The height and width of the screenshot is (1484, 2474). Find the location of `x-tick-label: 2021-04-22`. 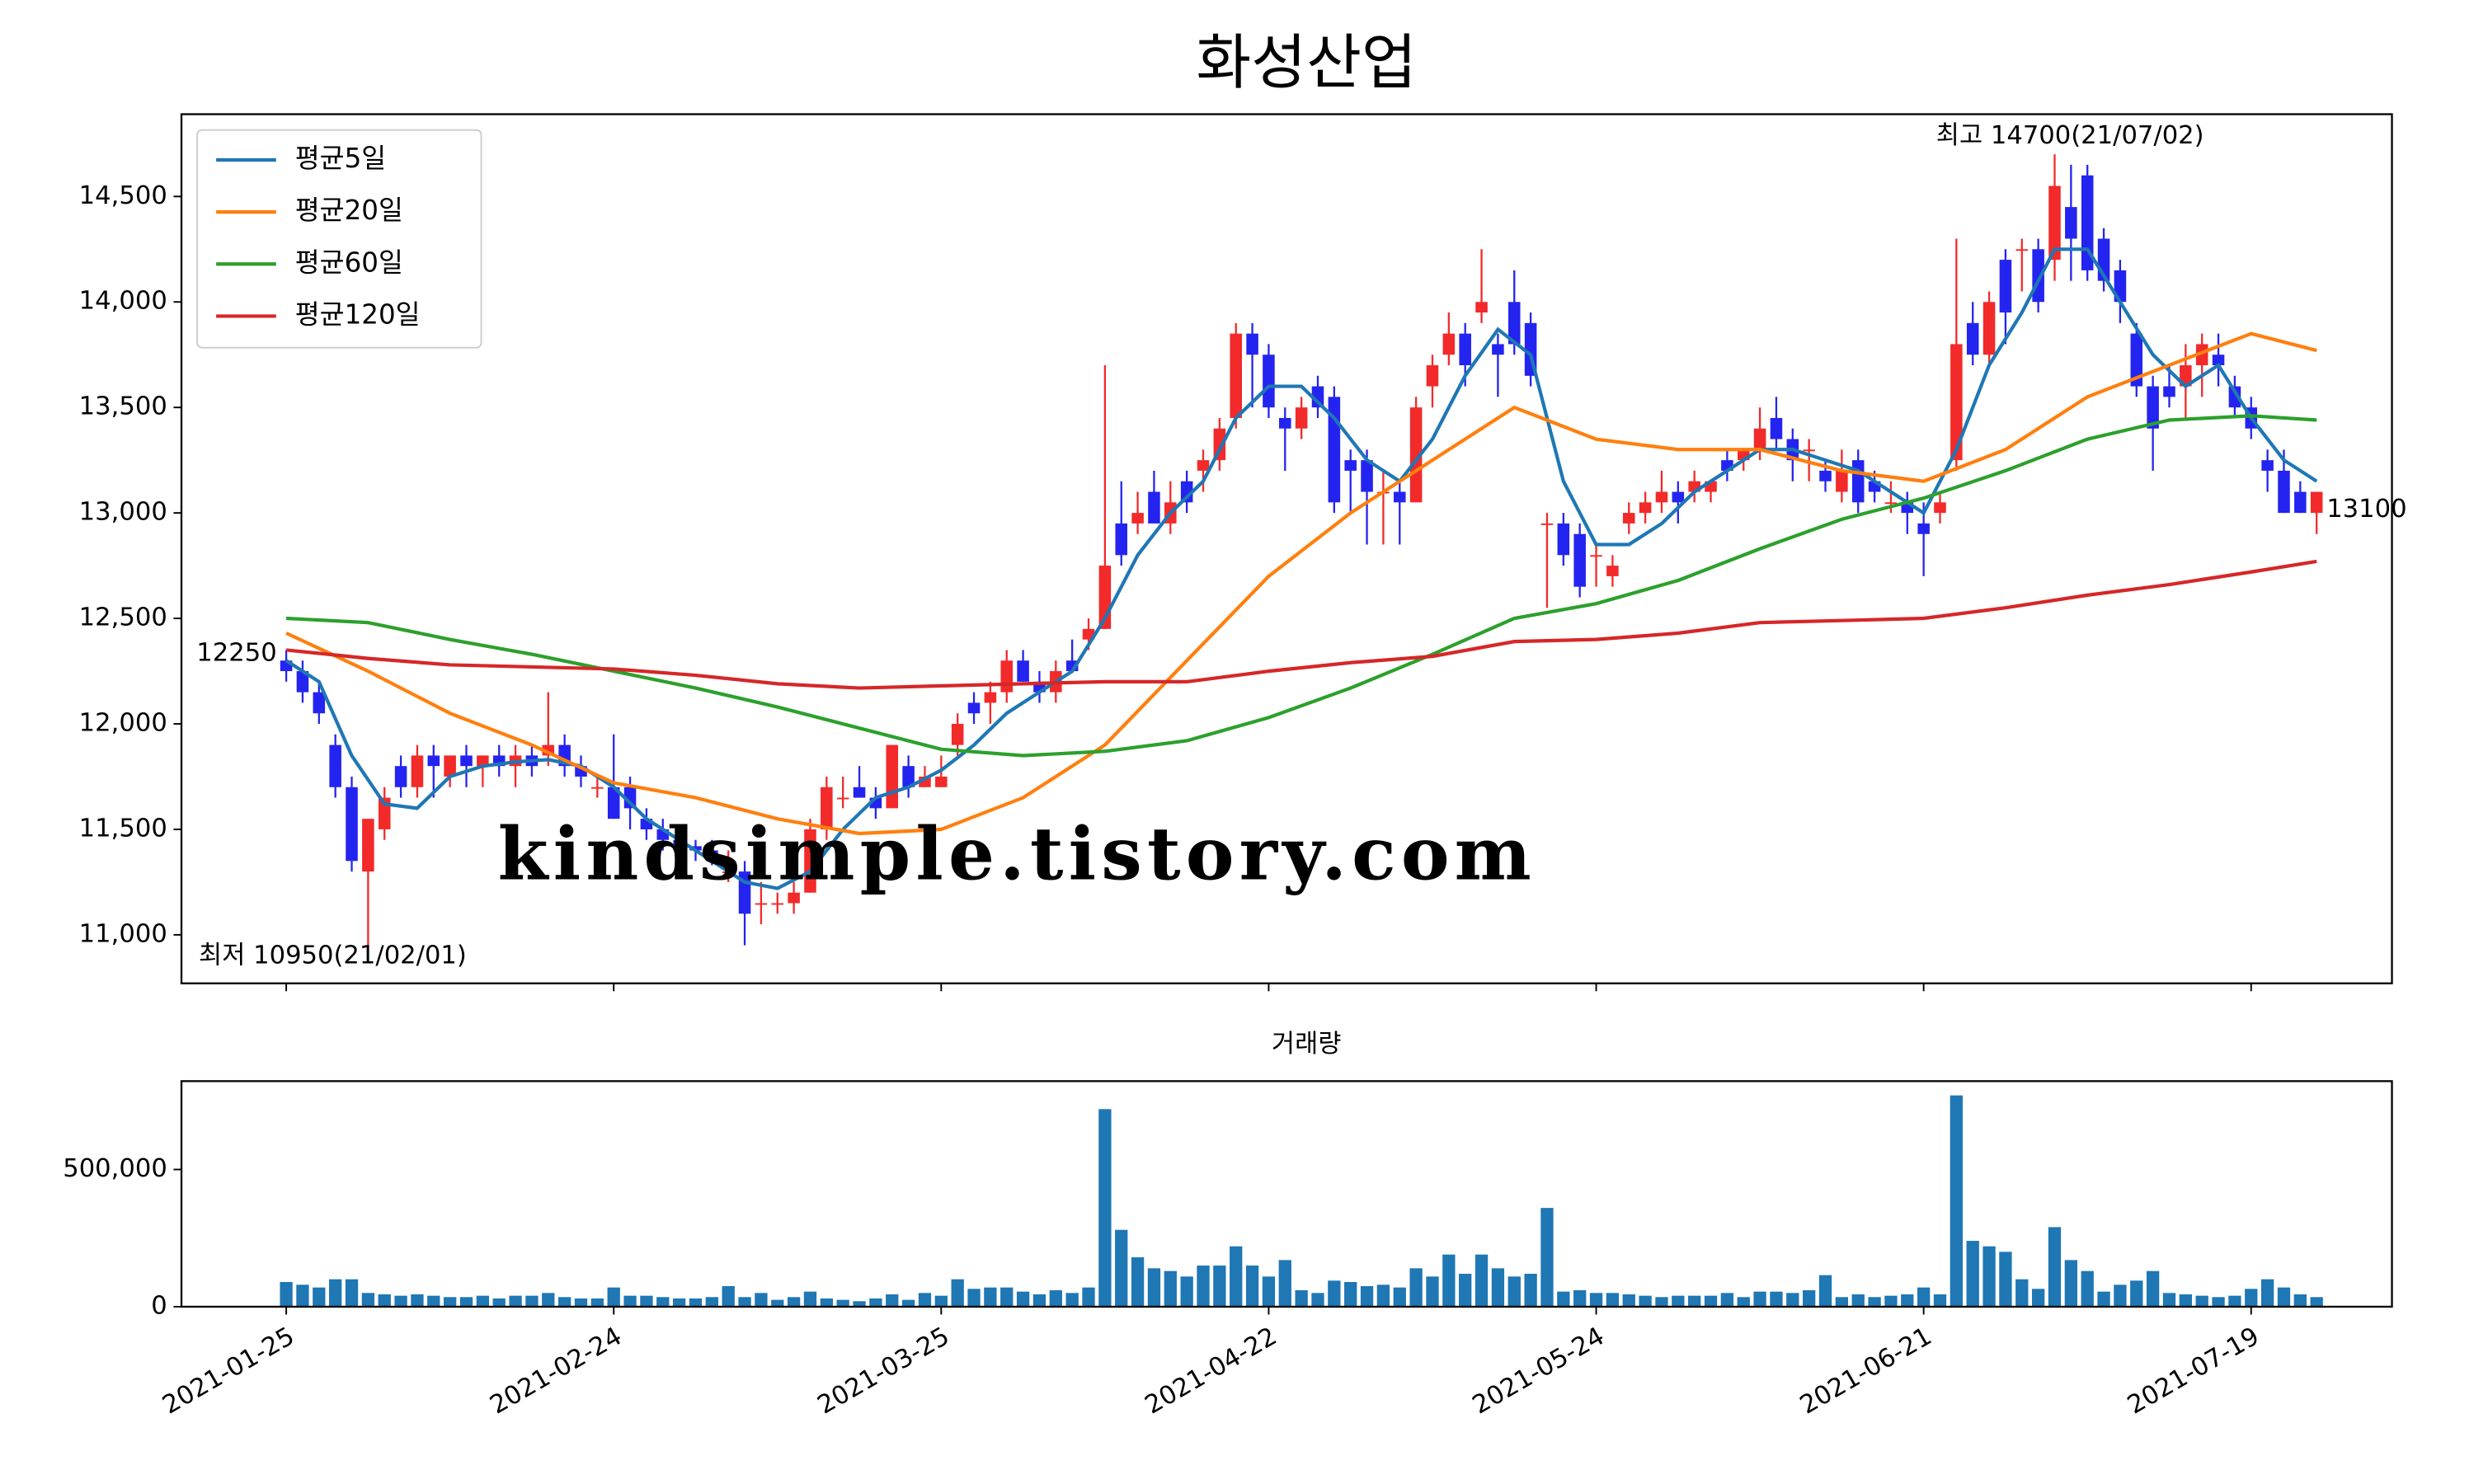

x-tick-label: 2021-04-22 is located at coordinates (1211, 1371).